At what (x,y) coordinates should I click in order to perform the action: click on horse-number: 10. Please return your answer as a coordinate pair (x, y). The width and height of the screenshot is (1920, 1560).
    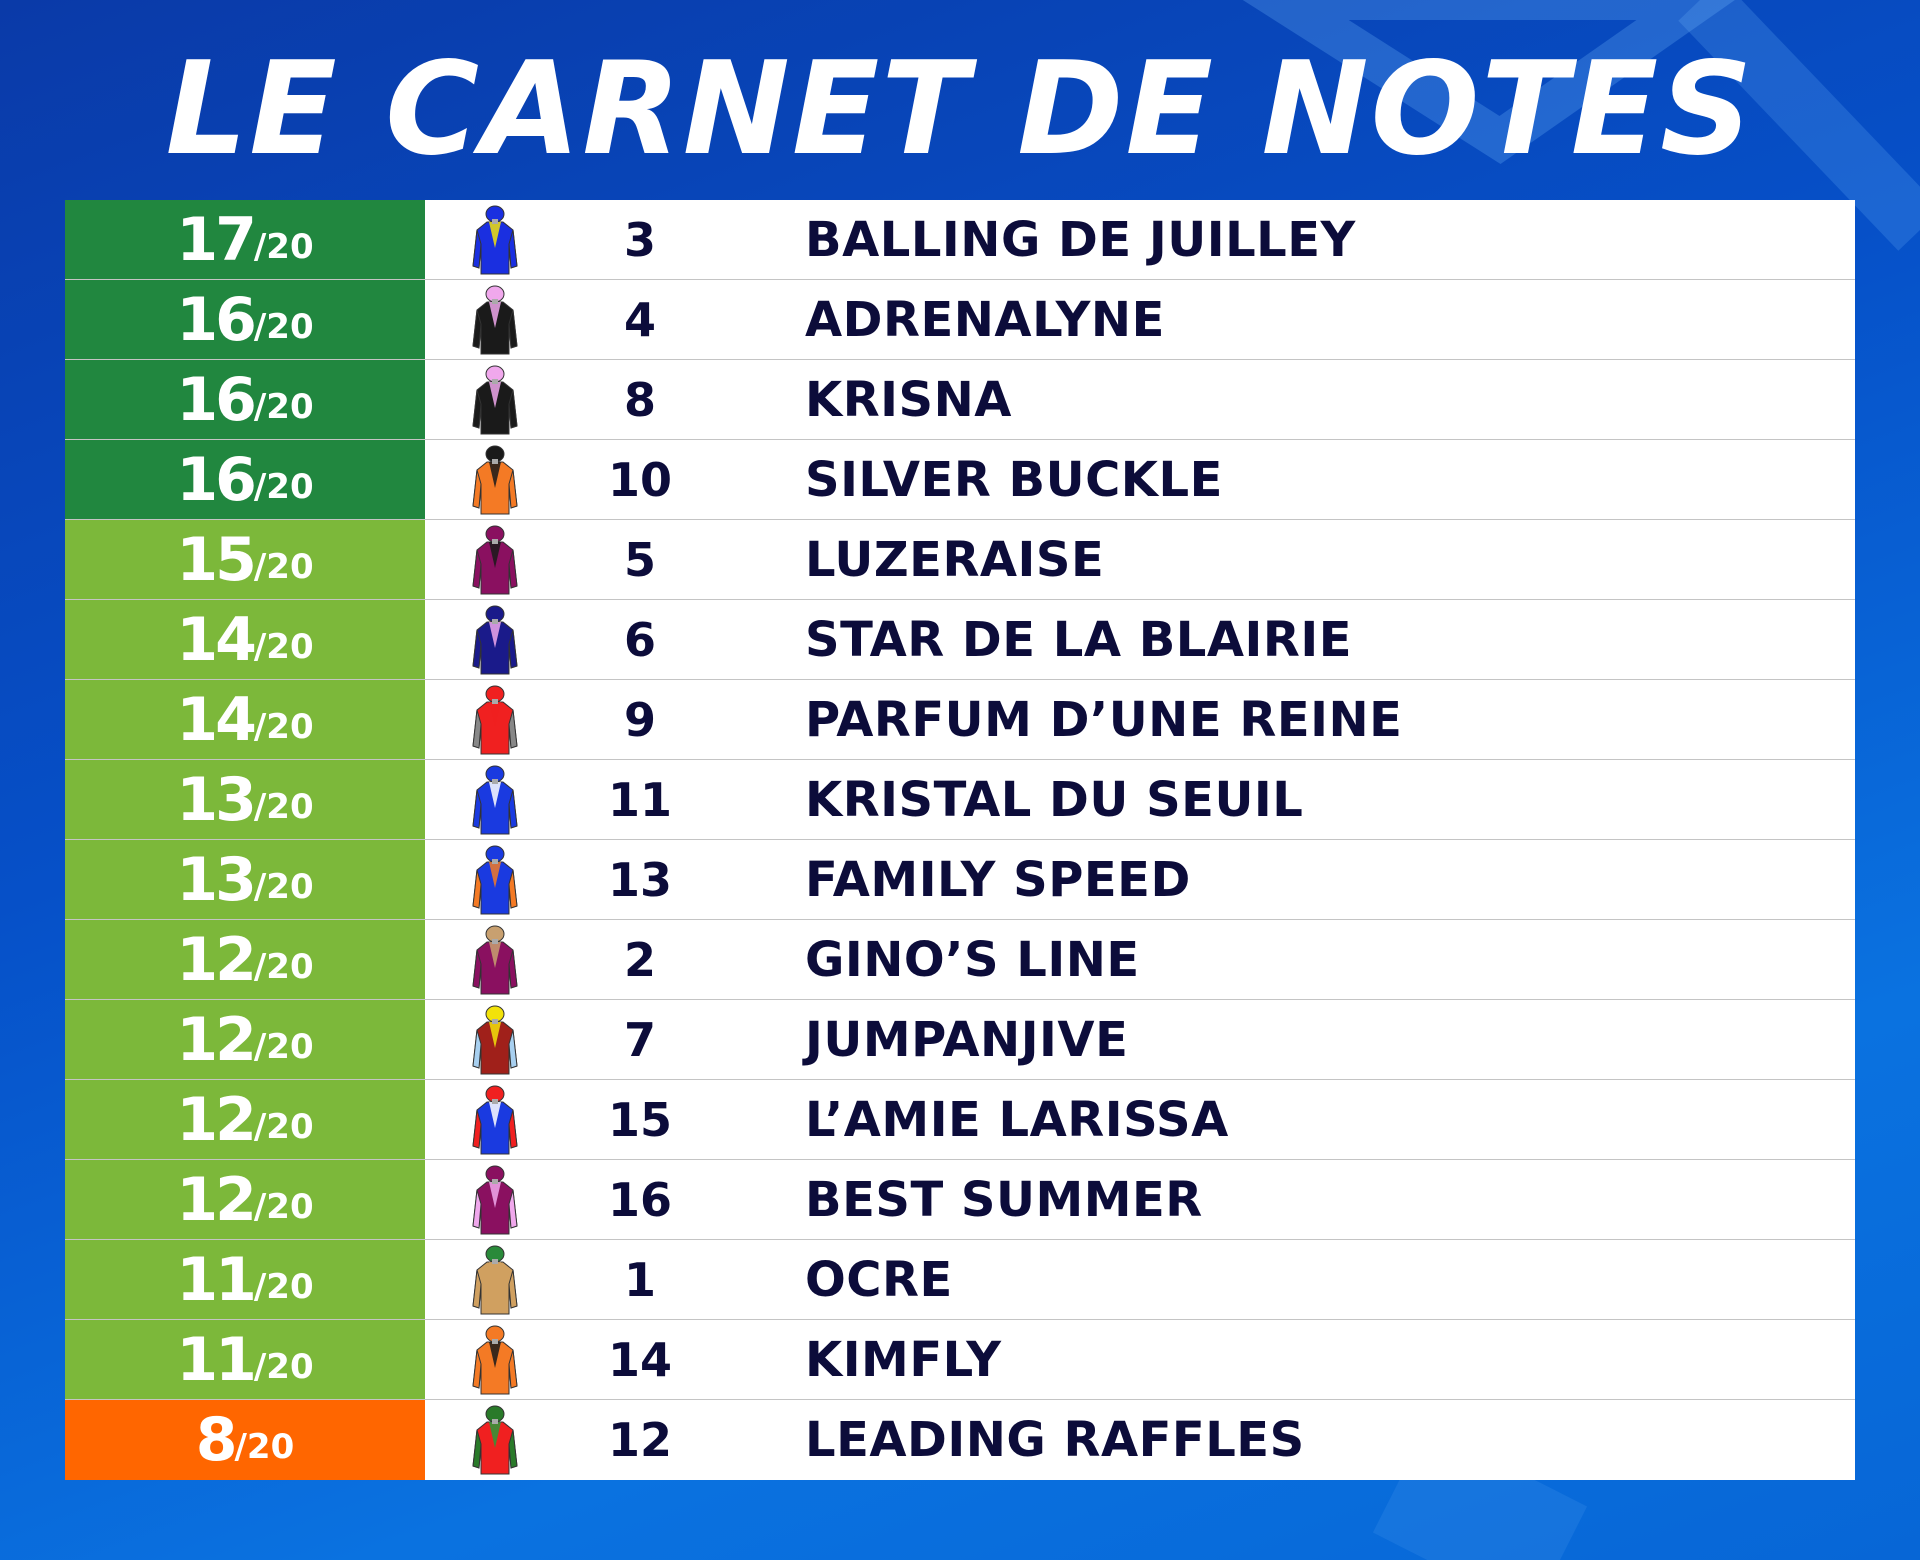
    Looking at the image, I should click on (639, 479).